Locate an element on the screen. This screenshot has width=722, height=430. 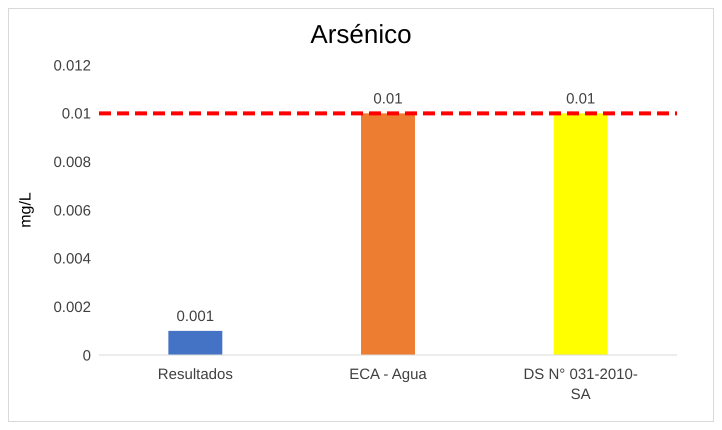
y-tick-label: 0.01 is located at coordinates (76, 114).